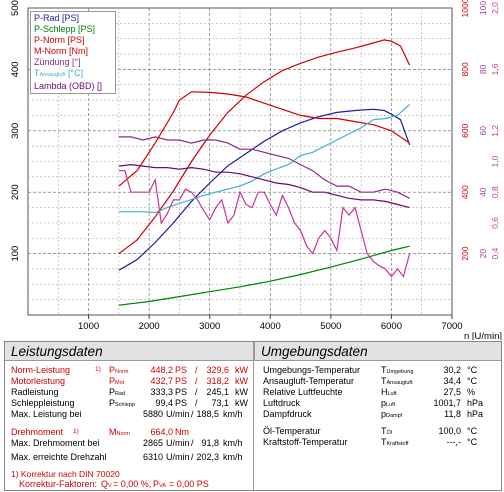 This screenshot has height=492, width=504. What do you see at coordinates (73, 86) in the screenshot?
I see `legend-entry: Lambda (OBD) []` at bounding box center [73, 86].